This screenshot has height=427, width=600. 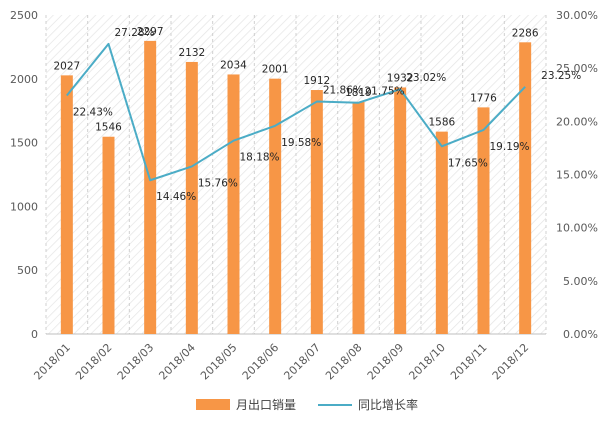 What do you see at coordinates (191, 53) in the screenshot?
I see `bar-data-label: 2132` at bounding box center [191, 53].